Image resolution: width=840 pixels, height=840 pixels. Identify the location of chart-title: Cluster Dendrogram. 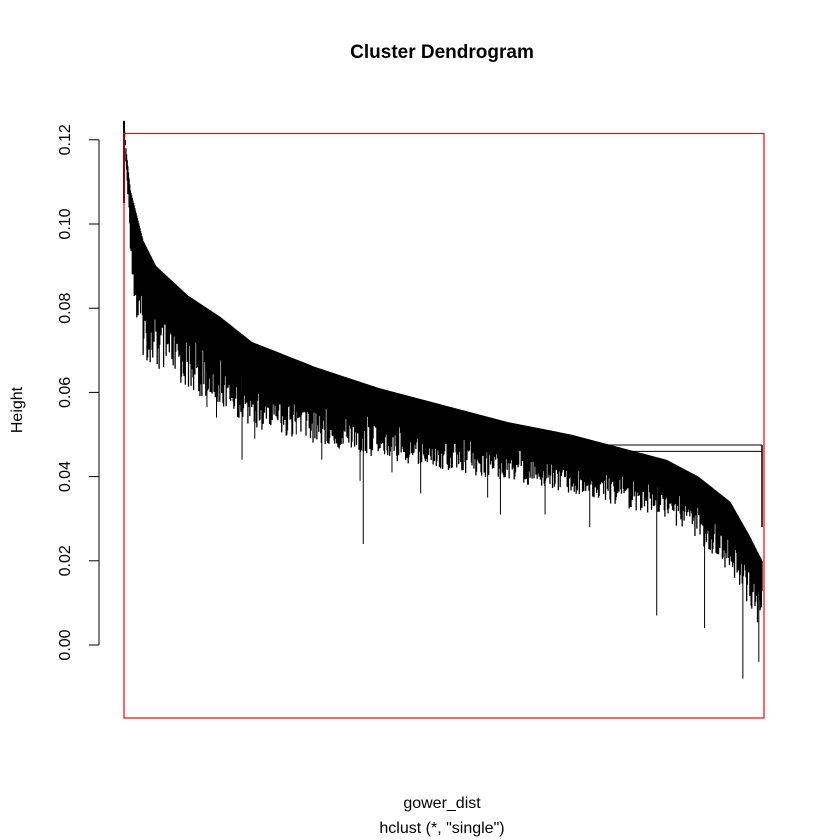
(442, 52).